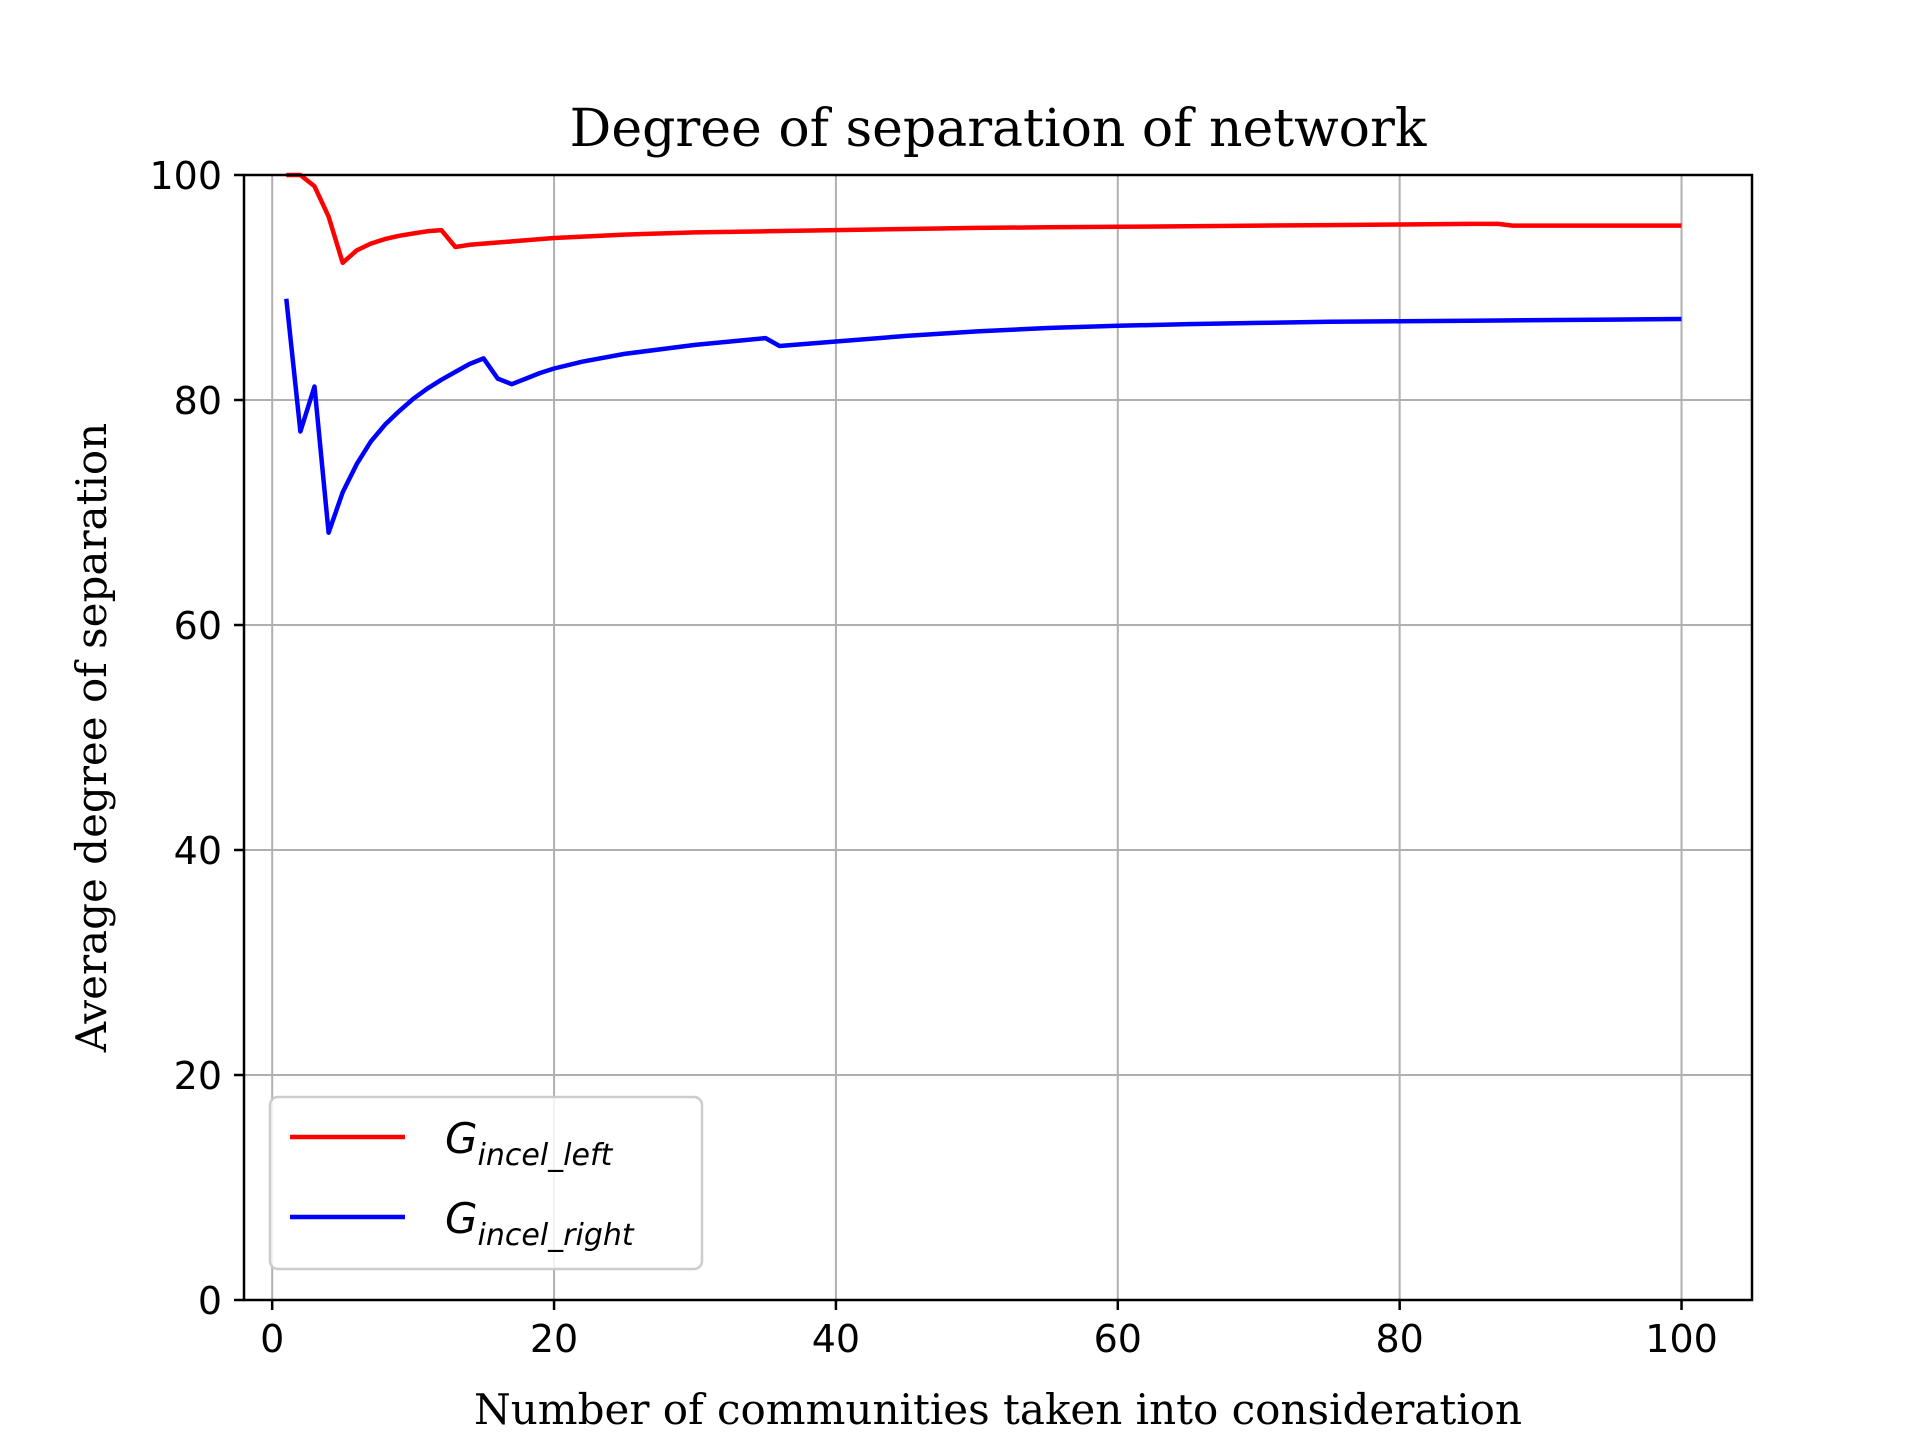 This screenshot has width=1920, height=1440. I want to click on legend-box, so click(486, 1183).